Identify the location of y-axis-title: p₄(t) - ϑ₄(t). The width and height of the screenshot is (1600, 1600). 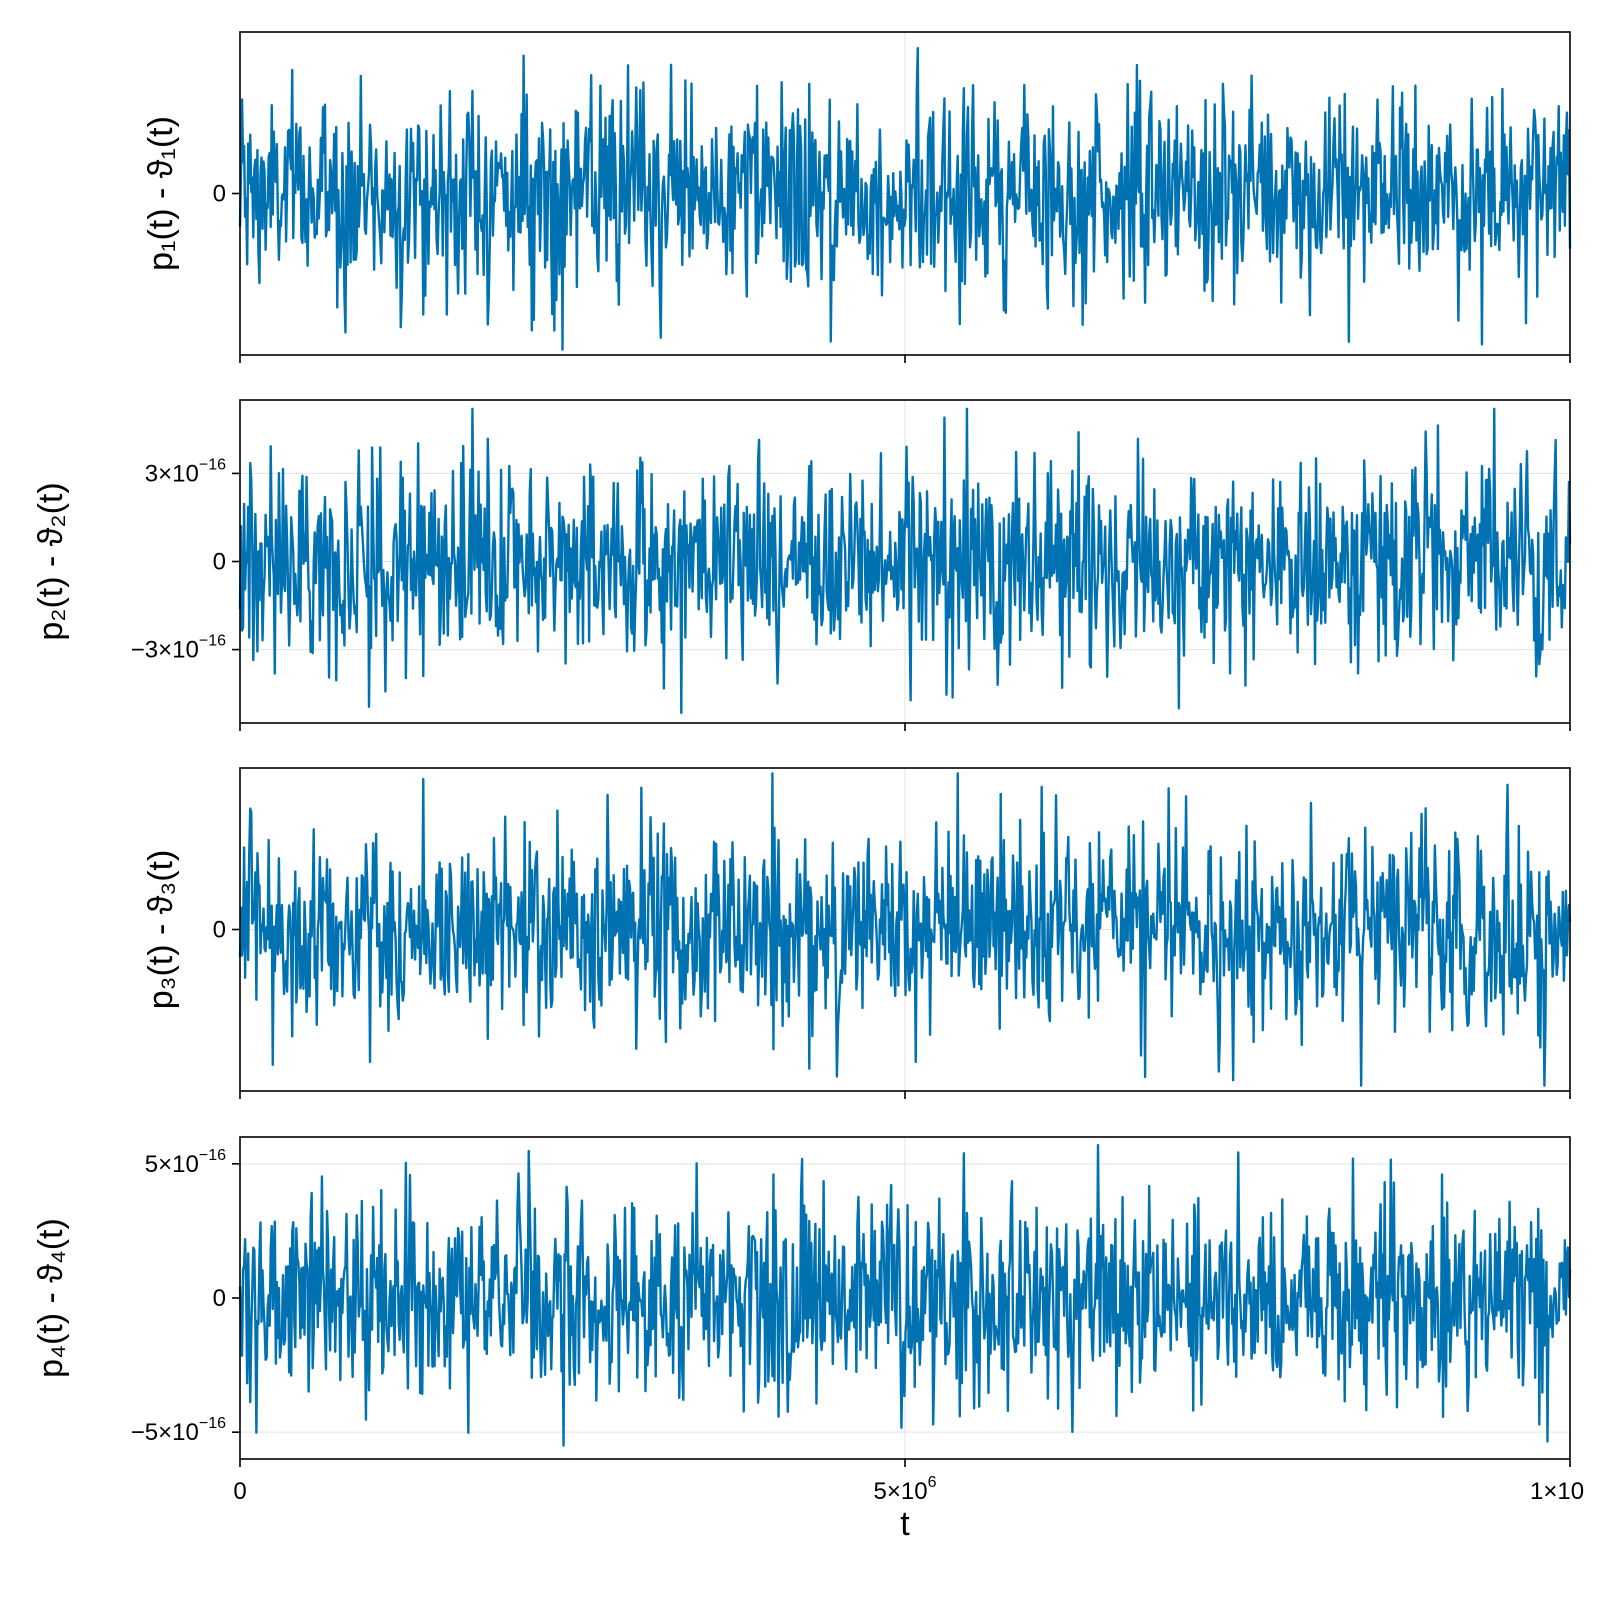
(51, 1298).